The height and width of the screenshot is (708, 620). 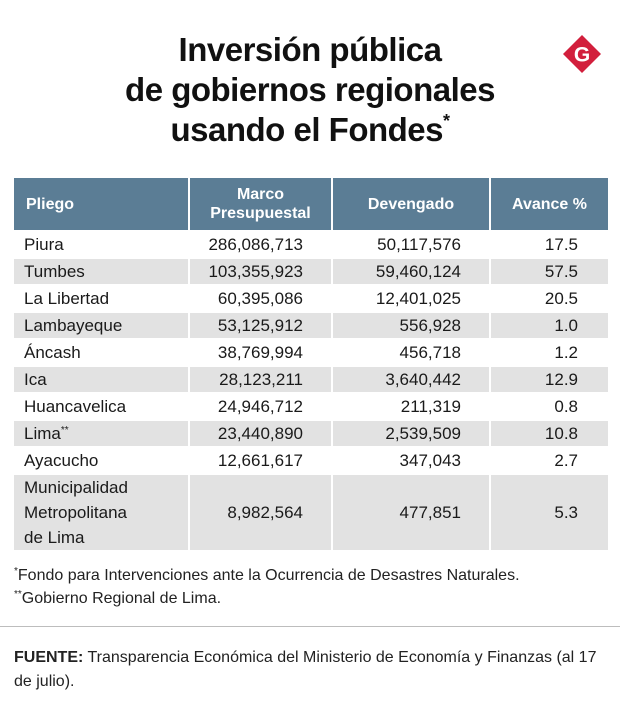 What do you see at coordinates (102, 378) in the screenshot?
I see `cell-pliego: Ica` at bounding box center [102, 378].